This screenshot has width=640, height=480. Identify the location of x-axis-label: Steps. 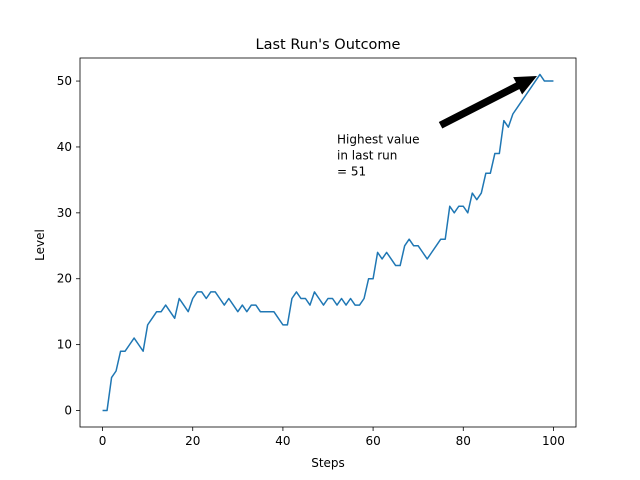
(328, 463).